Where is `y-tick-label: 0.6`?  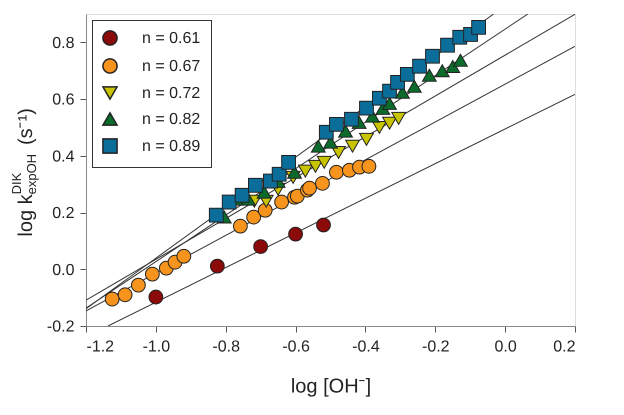 y-tick-label: 0.6 is located at coordinates (63, 100).